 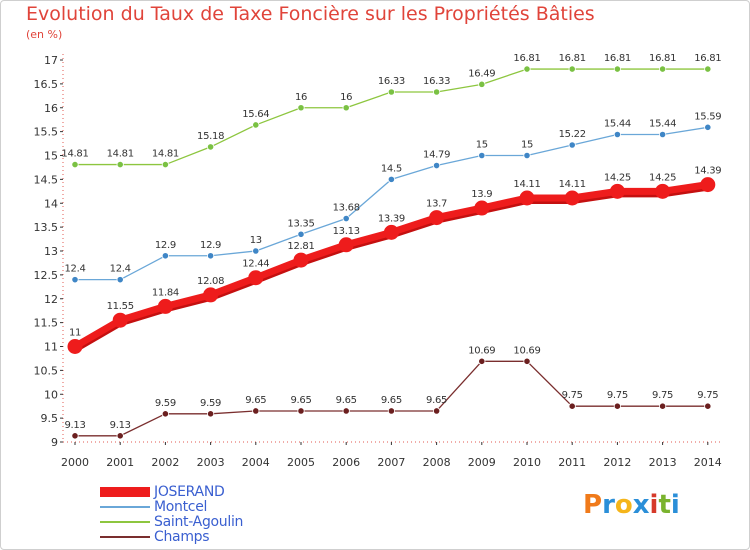 I want to click on data-label-joserand: 12.44, so click(x=255, y=264).